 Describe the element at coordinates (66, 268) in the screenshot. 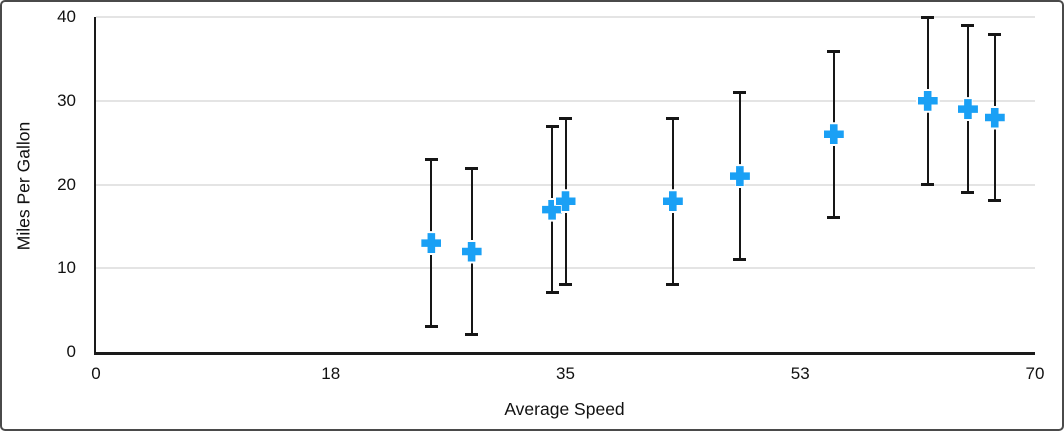

I see `y-tick-label-10: 10` at that location.